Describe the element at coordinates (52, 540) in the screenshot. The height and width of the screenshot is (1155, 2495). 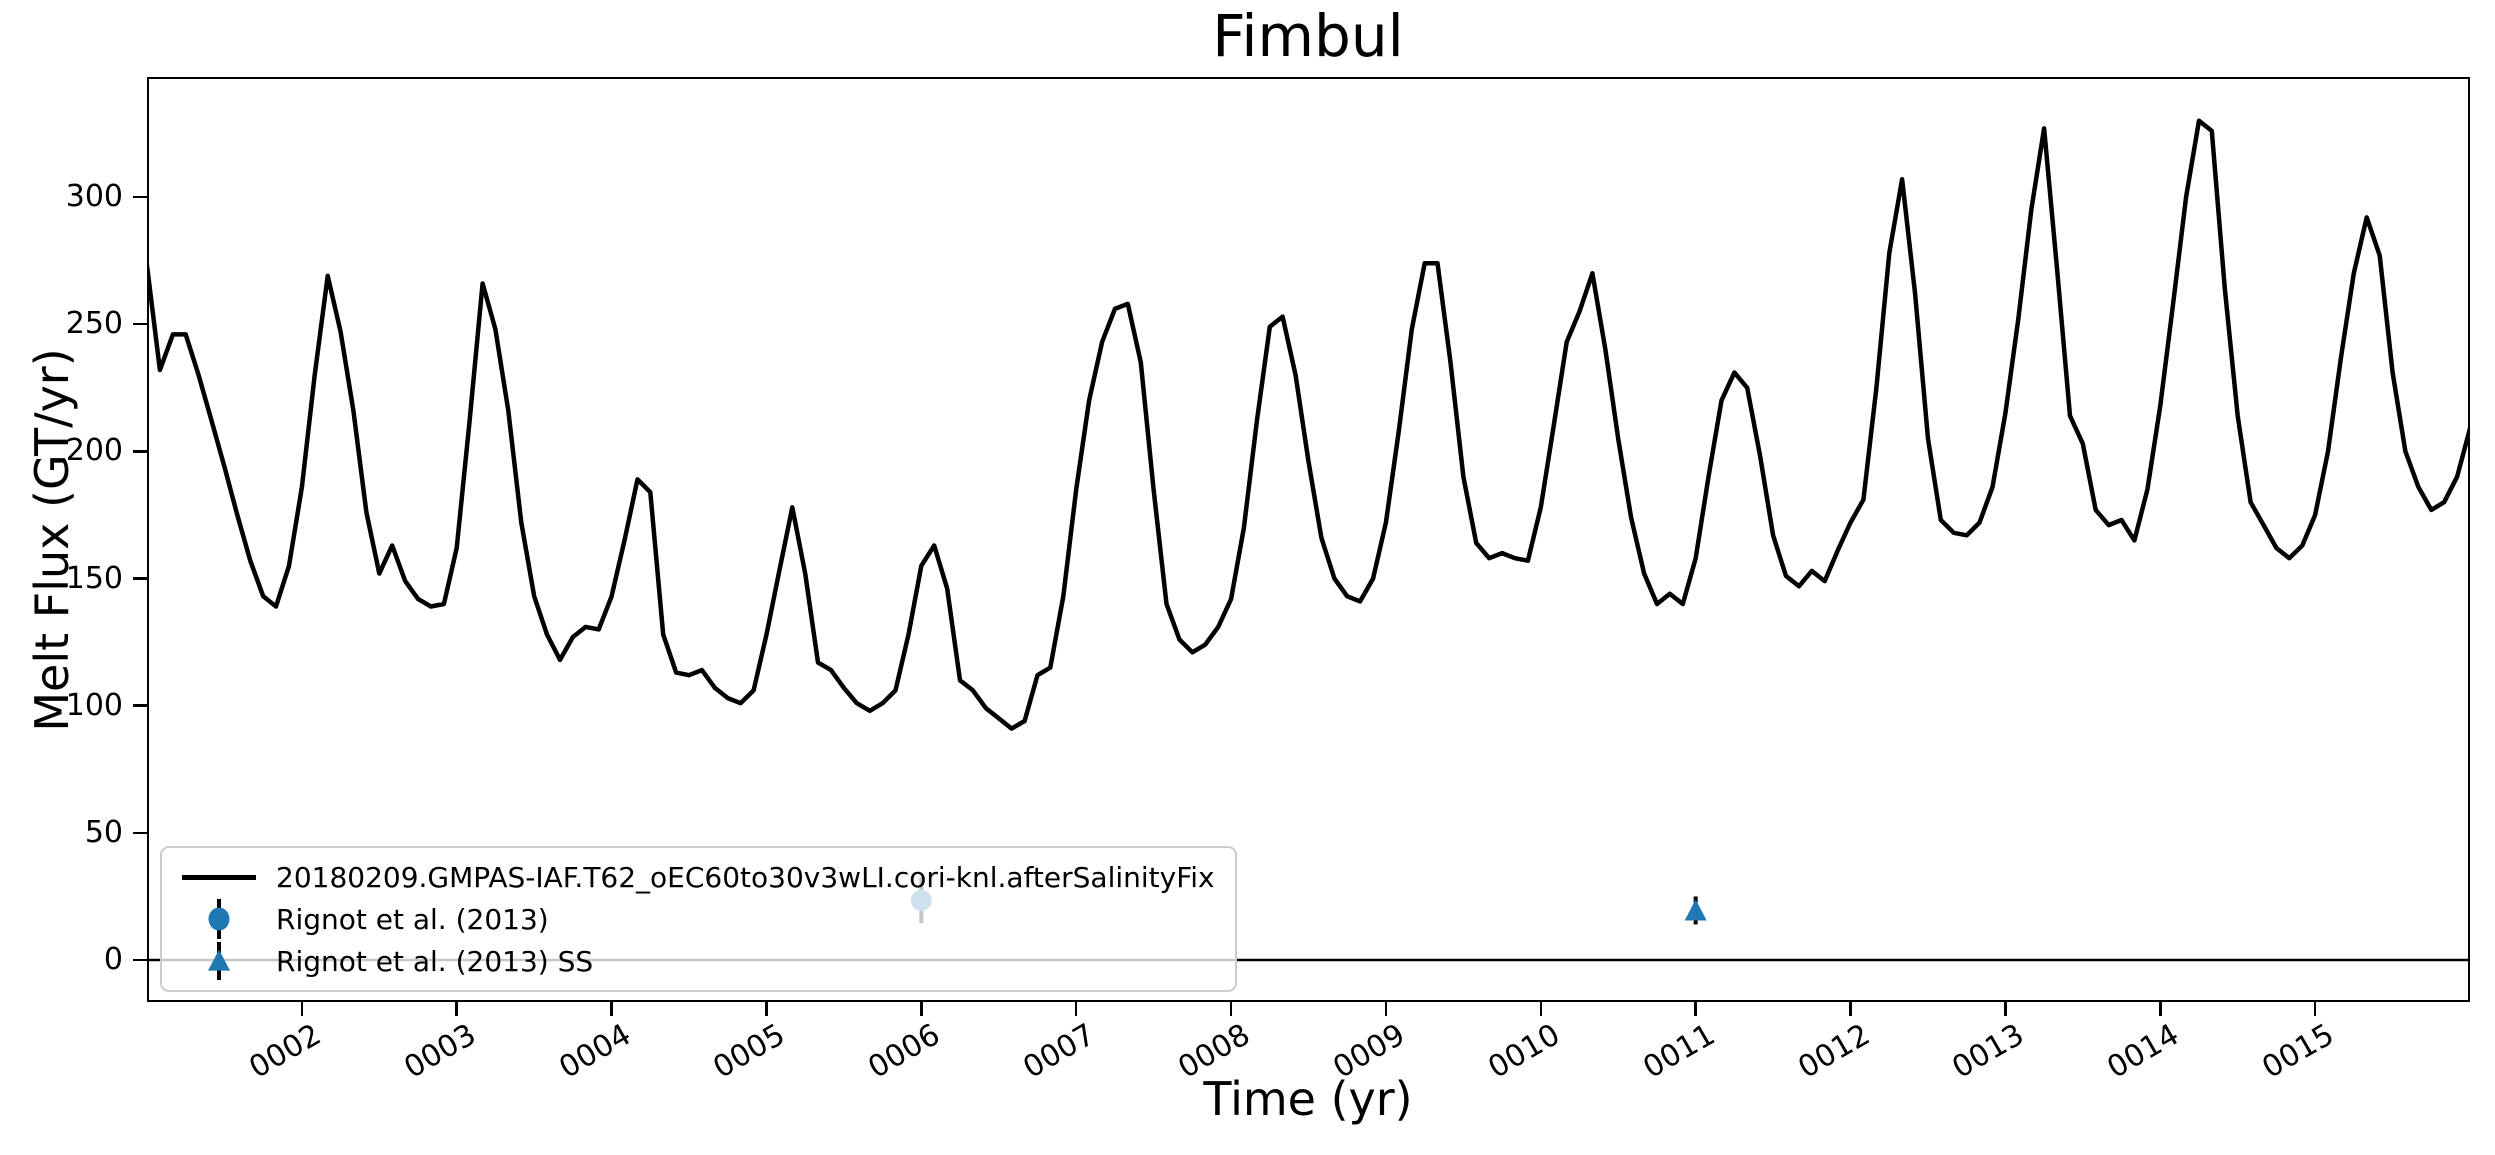
I see `y-axis-label: Melt Flux (GT/yr)` at that location.